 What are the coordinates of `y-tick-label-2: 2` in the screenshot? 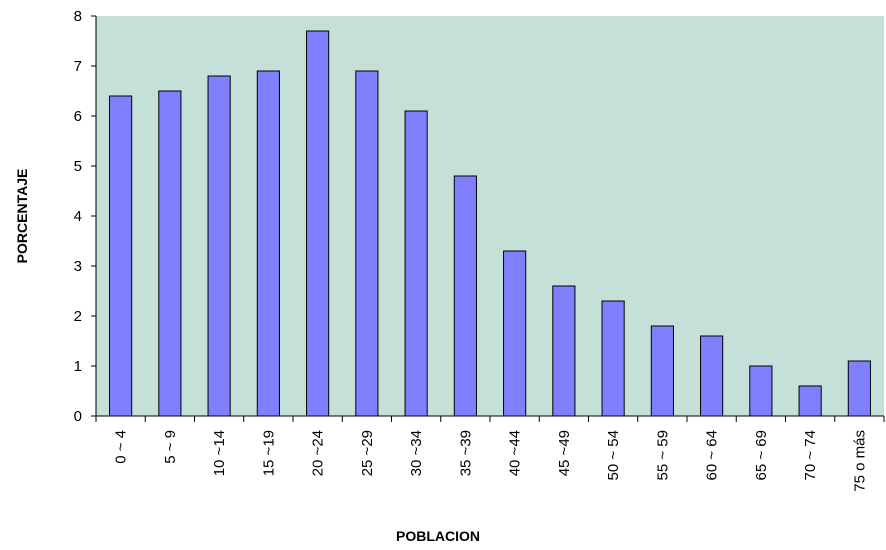 It's located at (78, 316).